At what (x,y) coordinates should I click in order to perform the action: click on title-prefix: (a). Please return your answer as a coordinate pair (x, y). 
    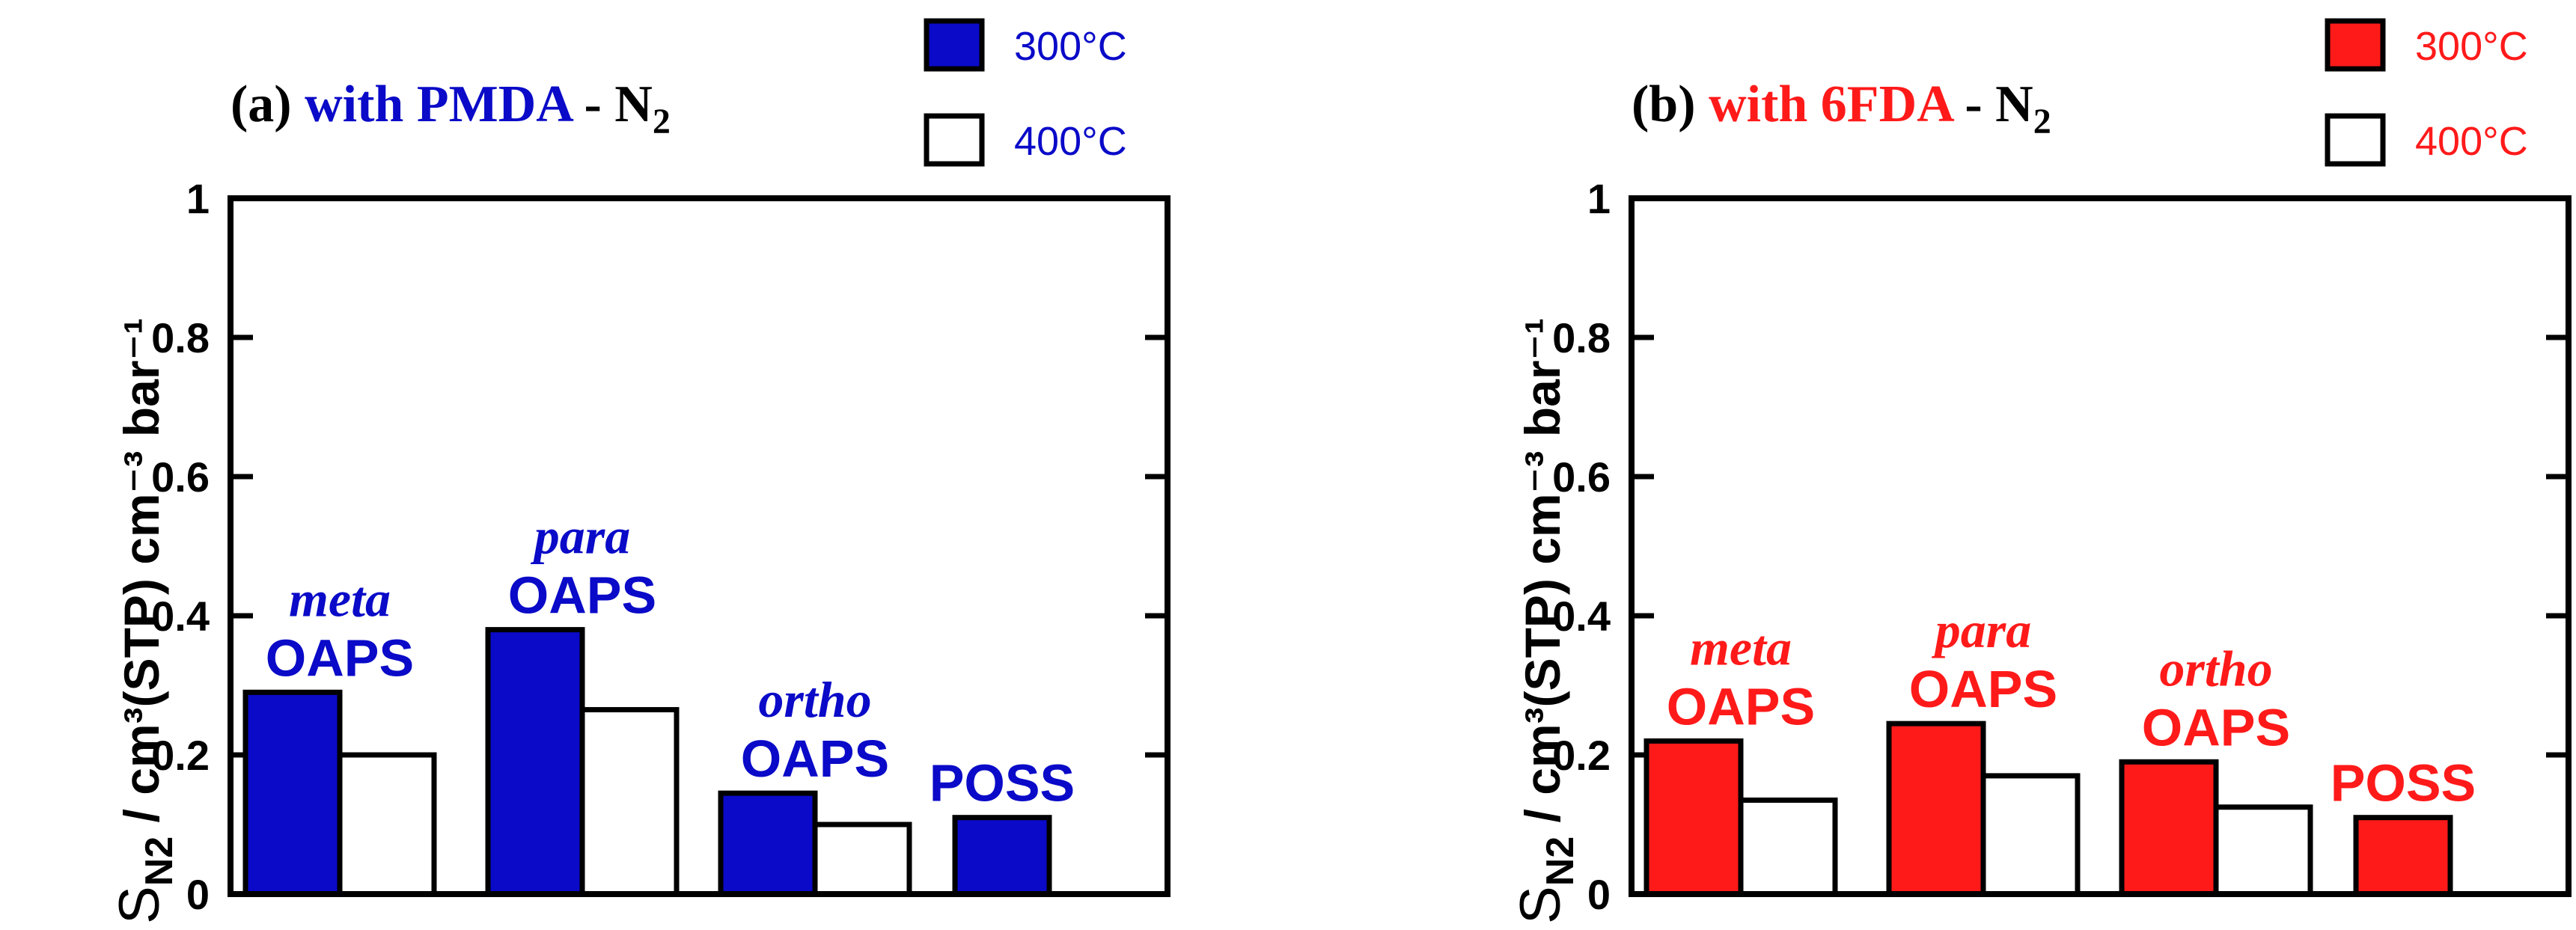
    Looking at the image, I should click on (268, 105).